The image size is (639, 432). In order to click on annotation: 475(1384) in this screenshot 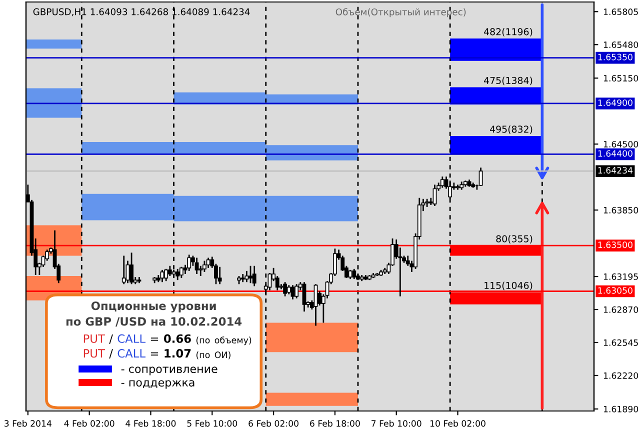, I will do `click(508, 81)`.